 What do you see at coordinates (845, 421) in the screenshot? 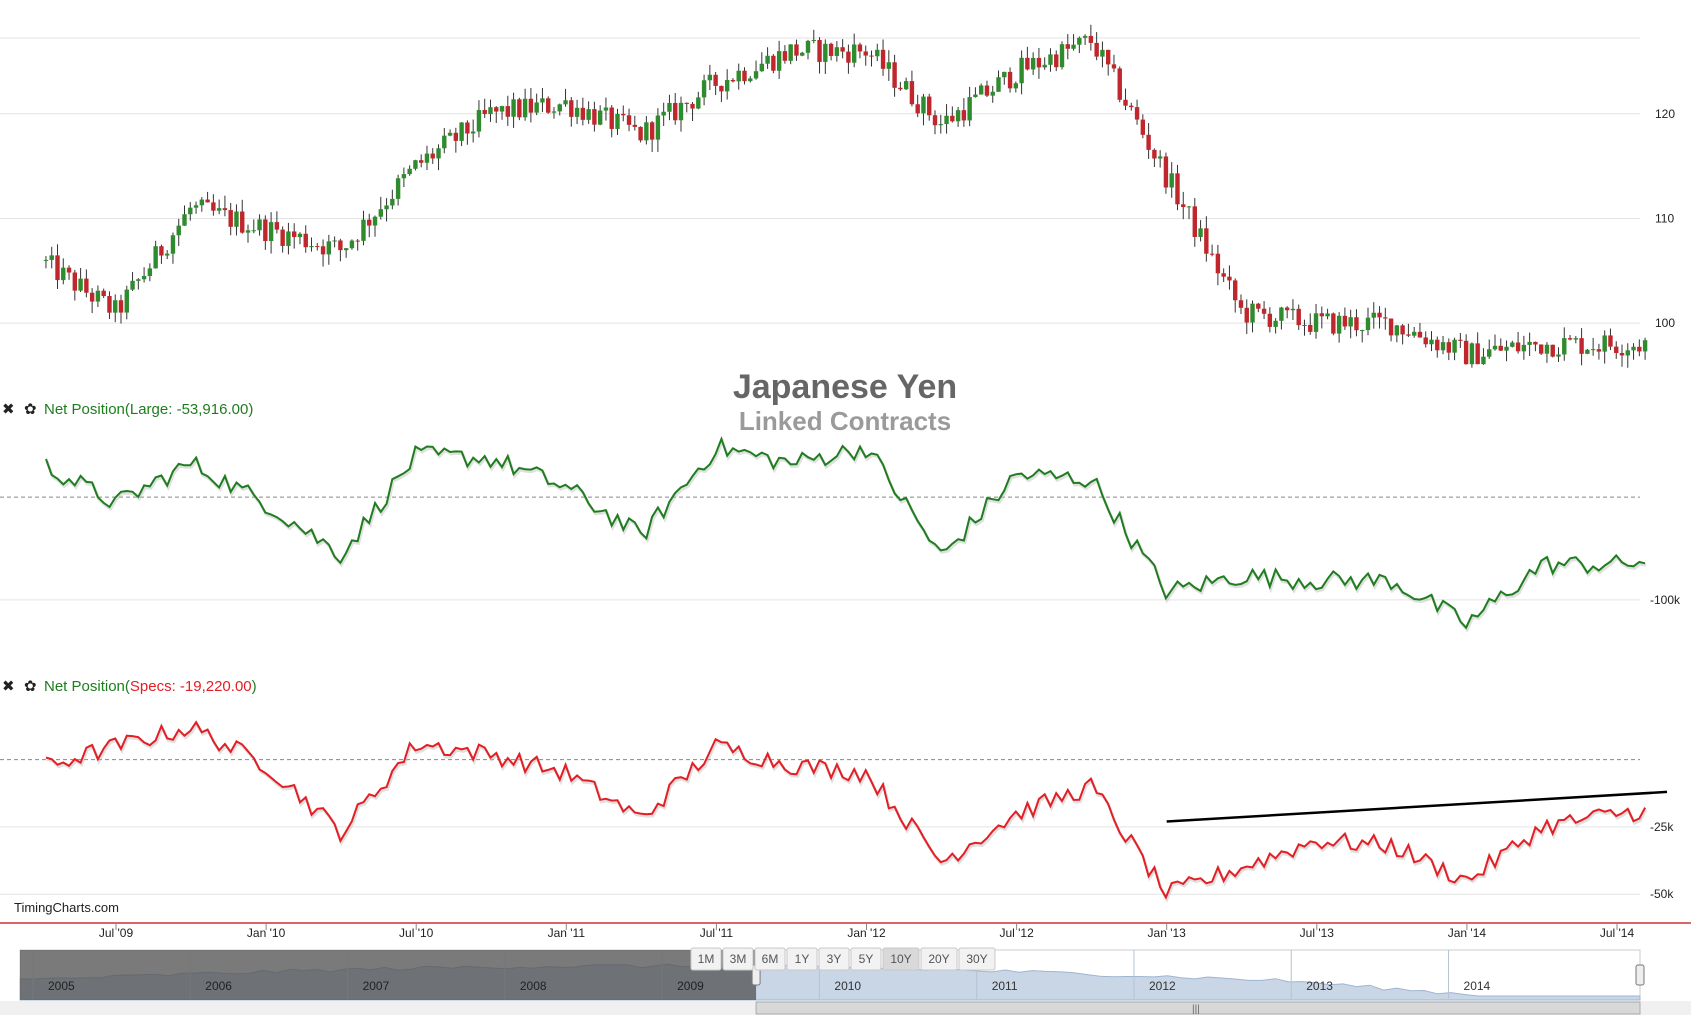
I see `chart-subtitle: Linked Contracts` at bounding box center [845, 421].